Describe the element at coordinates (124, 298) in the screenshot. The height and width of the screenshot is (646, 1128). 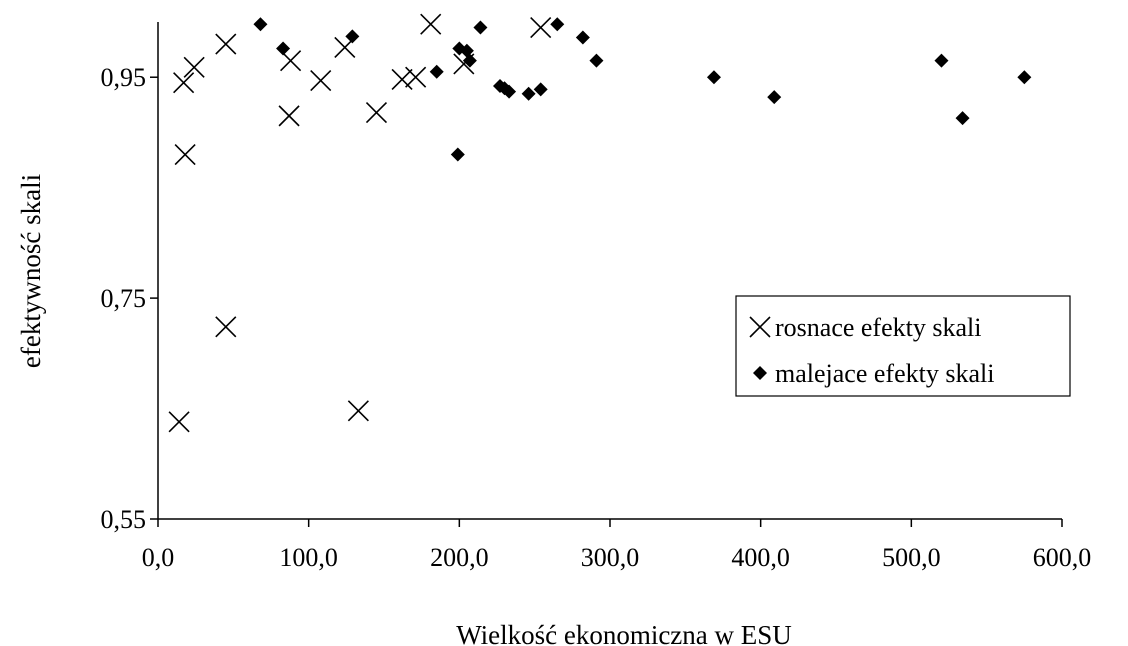
I see `y-tick-label: 0,75` at that location.